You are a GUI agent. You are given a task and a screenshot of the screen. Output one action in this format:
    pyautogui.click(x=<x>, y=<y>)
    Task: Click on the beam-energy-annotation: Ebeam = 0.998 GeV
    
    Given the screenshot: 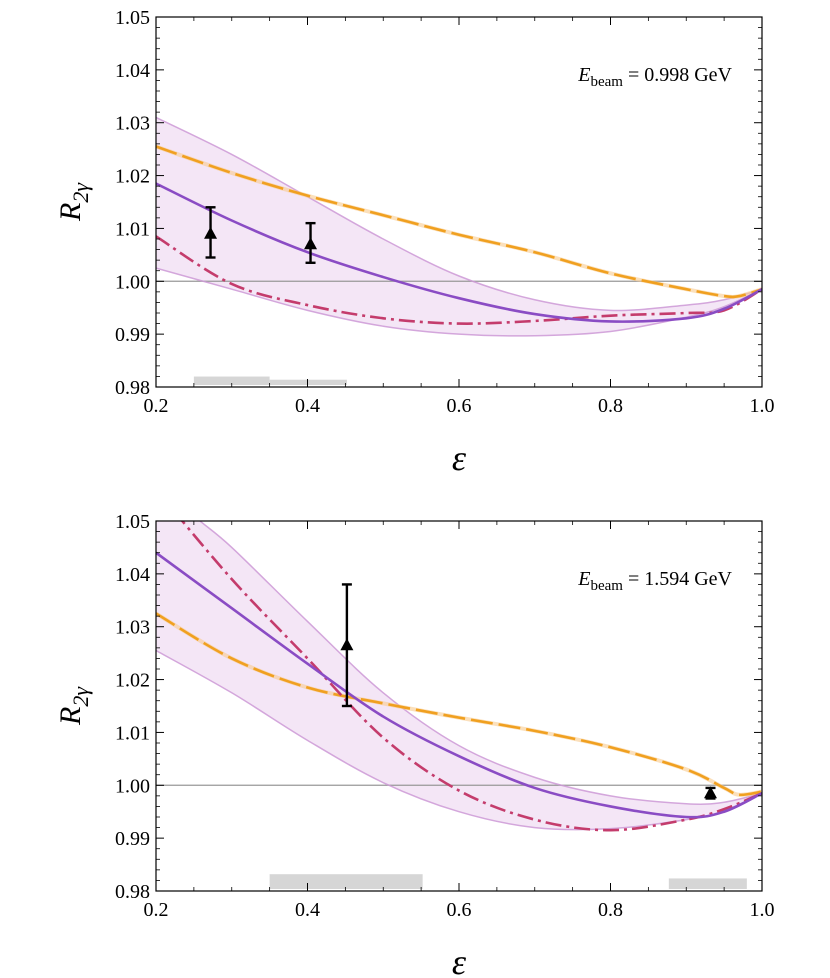 What is the action you would take?
    pyautogui.click(x=654, y=77)
    